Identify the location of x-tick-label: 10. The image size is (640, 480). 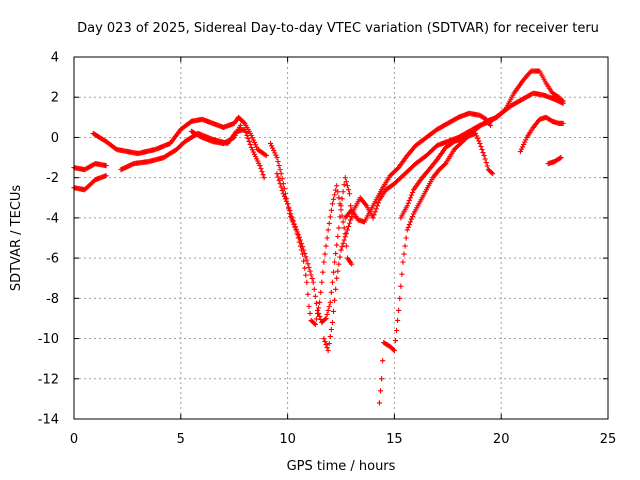
(287, 439).